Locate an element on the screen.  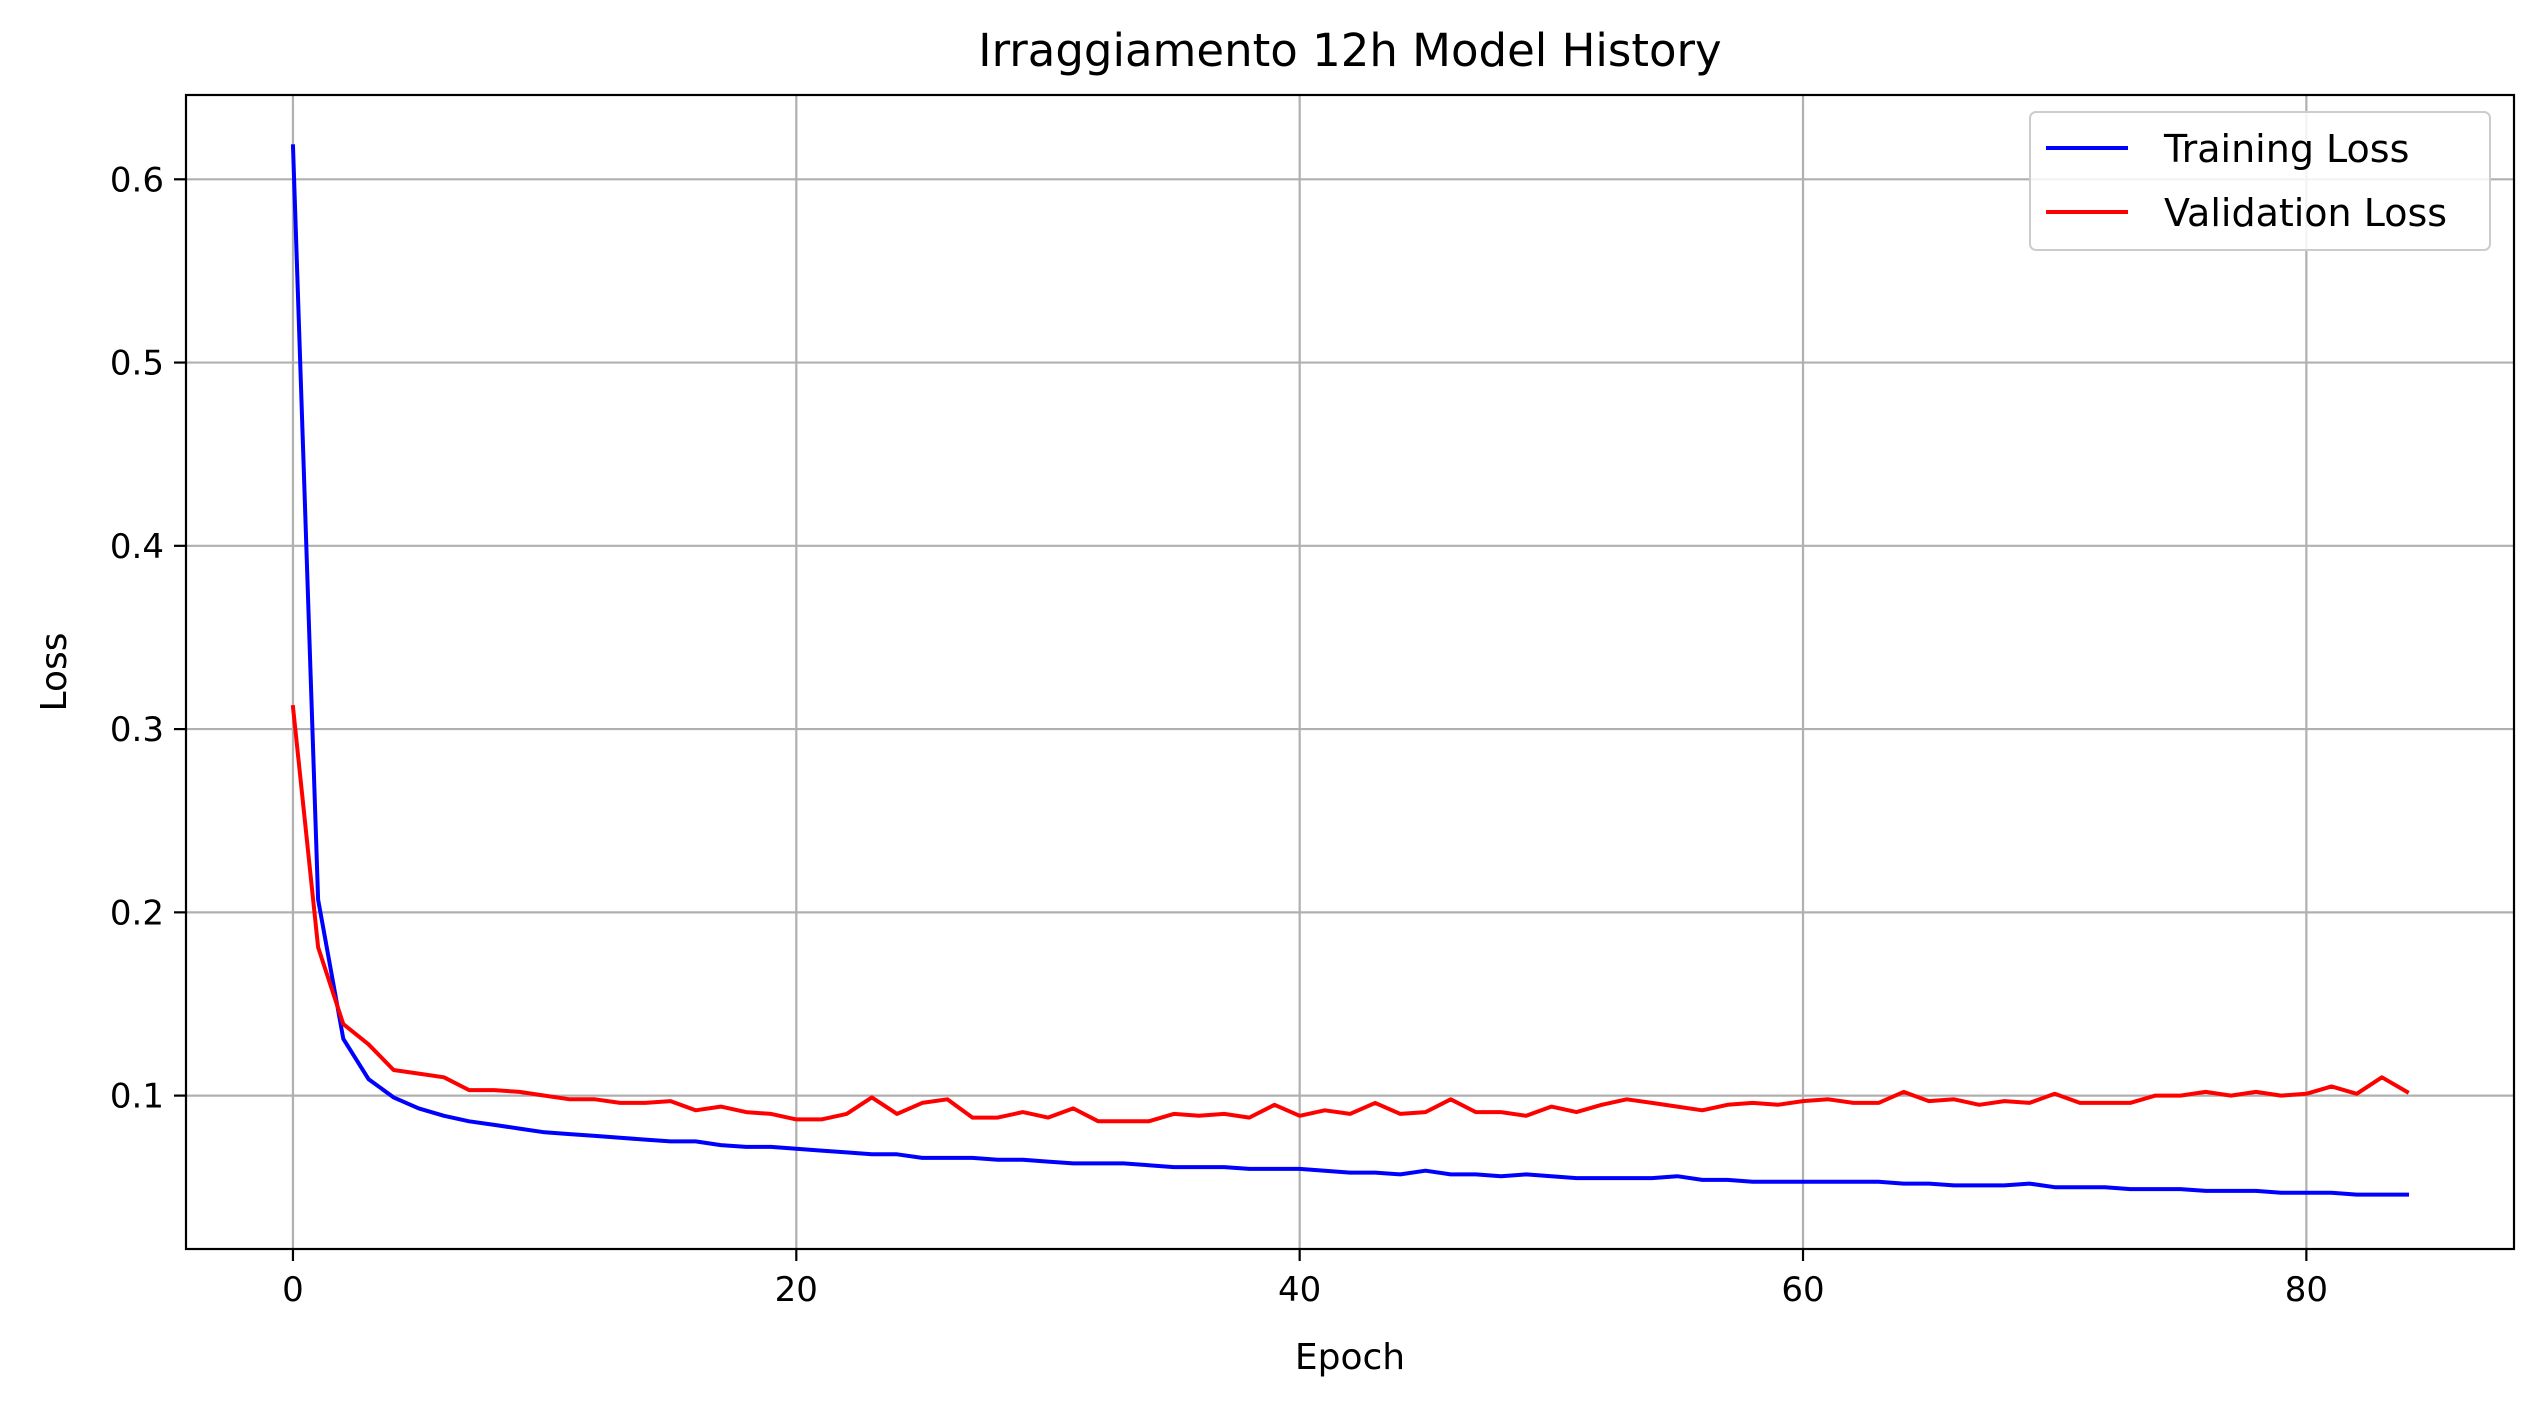
legend-label-training: Training Loss is located at coordinates (2286, 149).